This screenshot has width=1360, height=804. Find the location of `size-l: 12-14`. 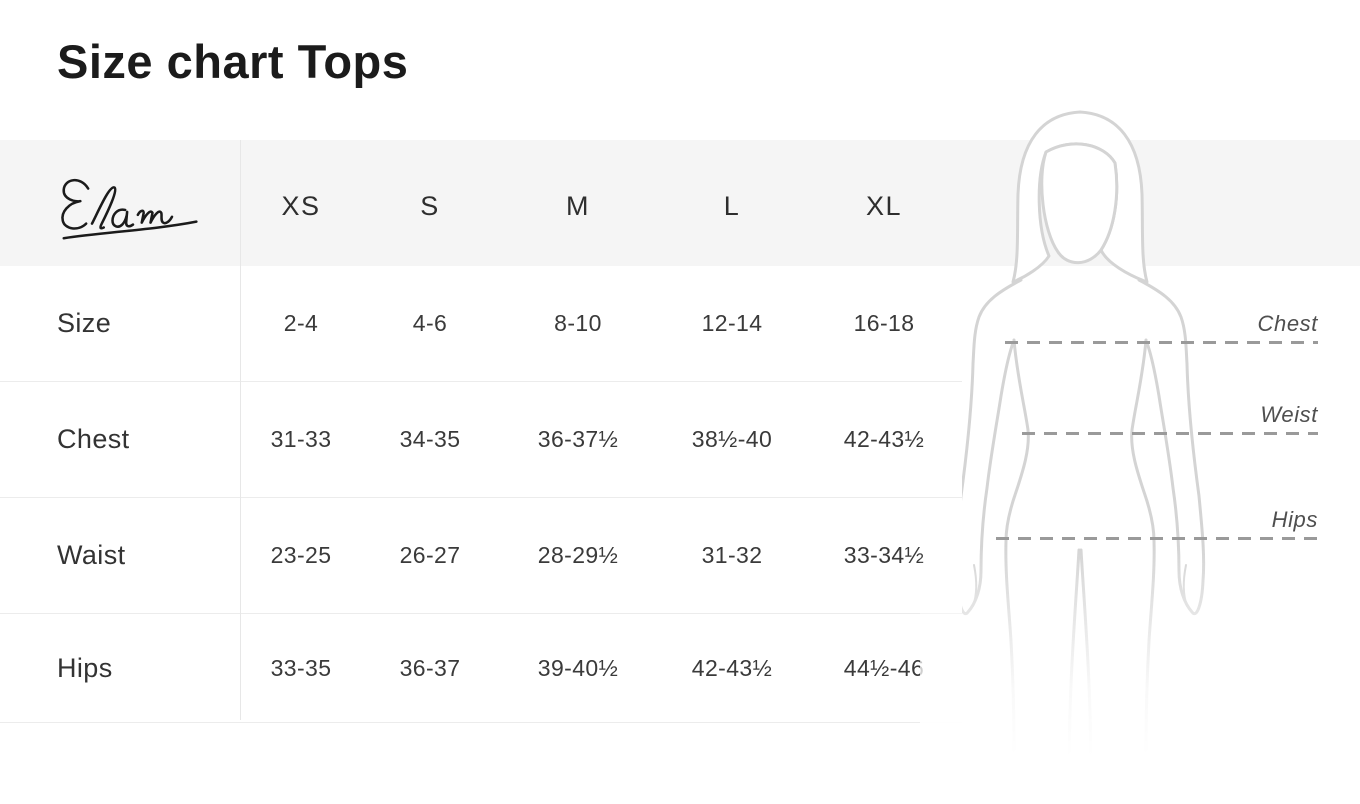

size-l: 12-14 is located at coordinates (732, 323).